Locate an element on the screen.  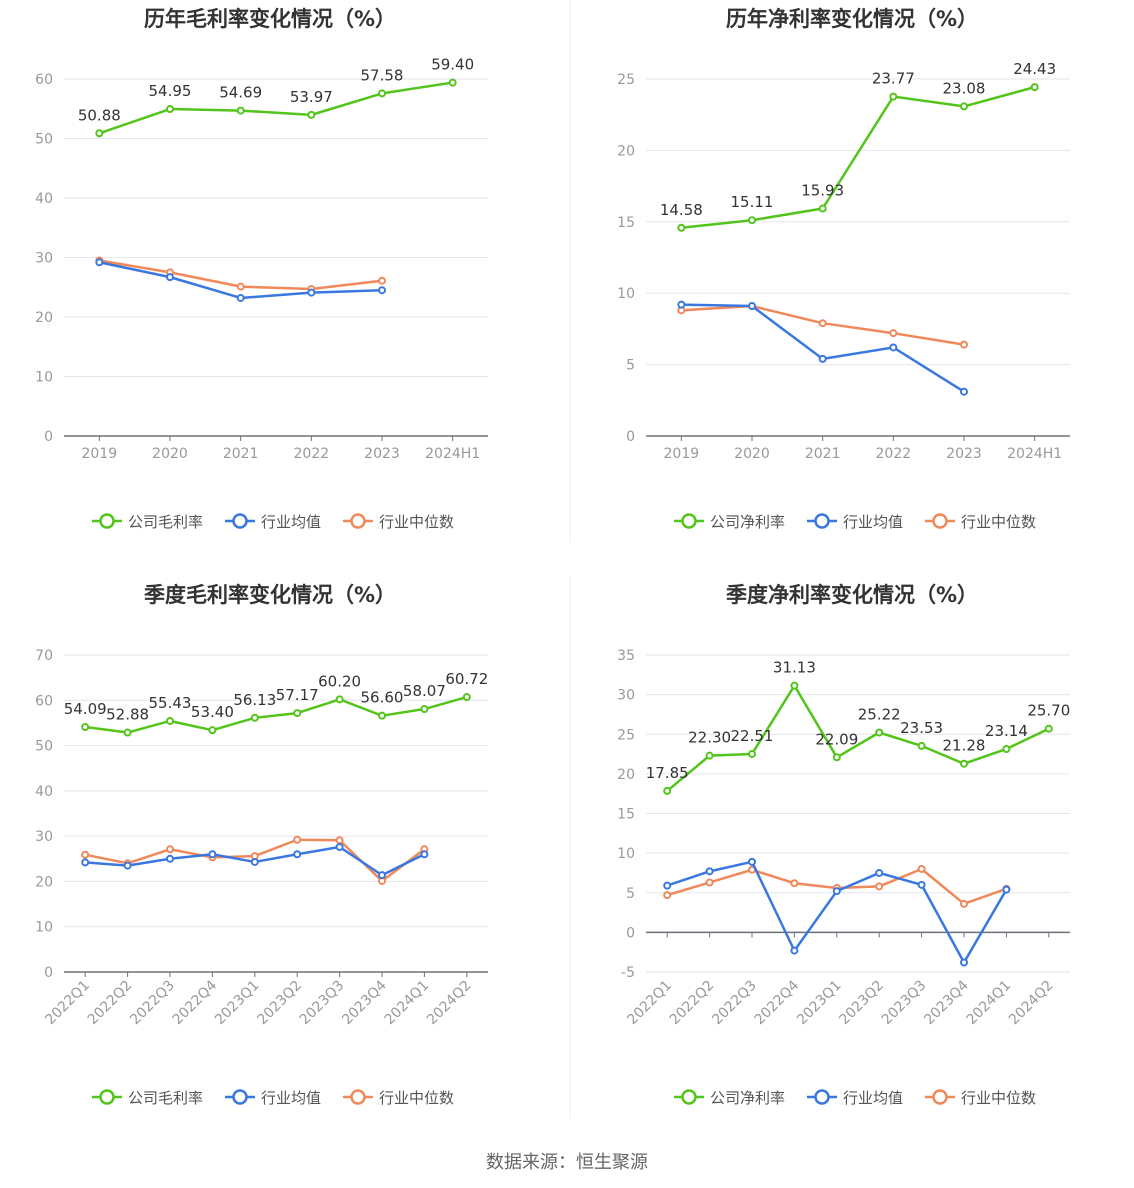
x-tick-label: 2023Q3 is located at coordinates (904, 1003).